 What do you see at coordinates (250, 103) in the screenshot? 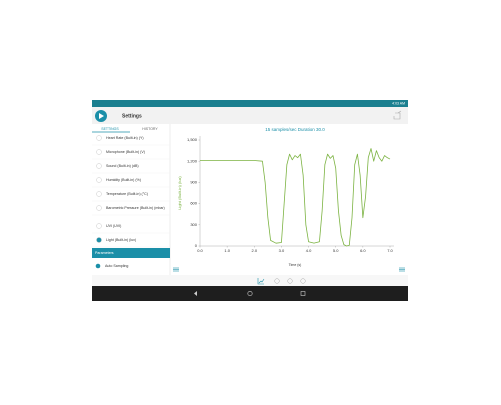
I see `status-bar` at bounding box center [250, 103].